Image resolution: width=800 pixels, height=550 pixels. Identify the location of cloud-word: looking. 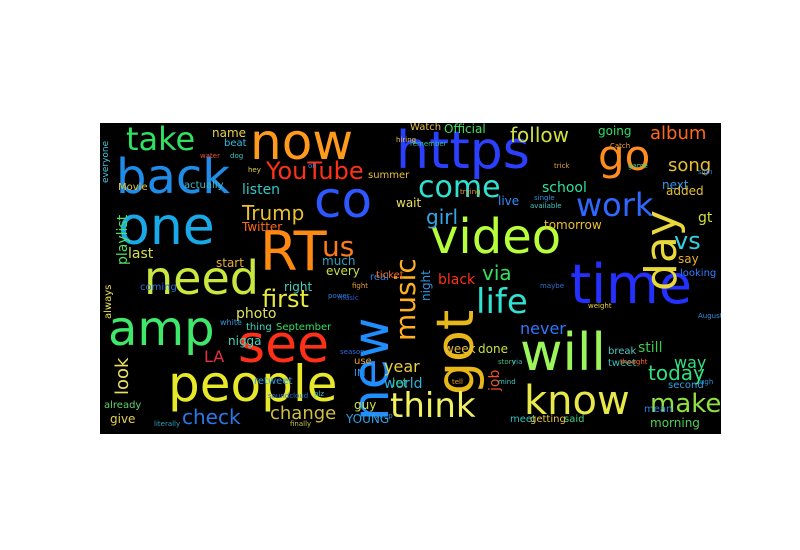
(698, 273).